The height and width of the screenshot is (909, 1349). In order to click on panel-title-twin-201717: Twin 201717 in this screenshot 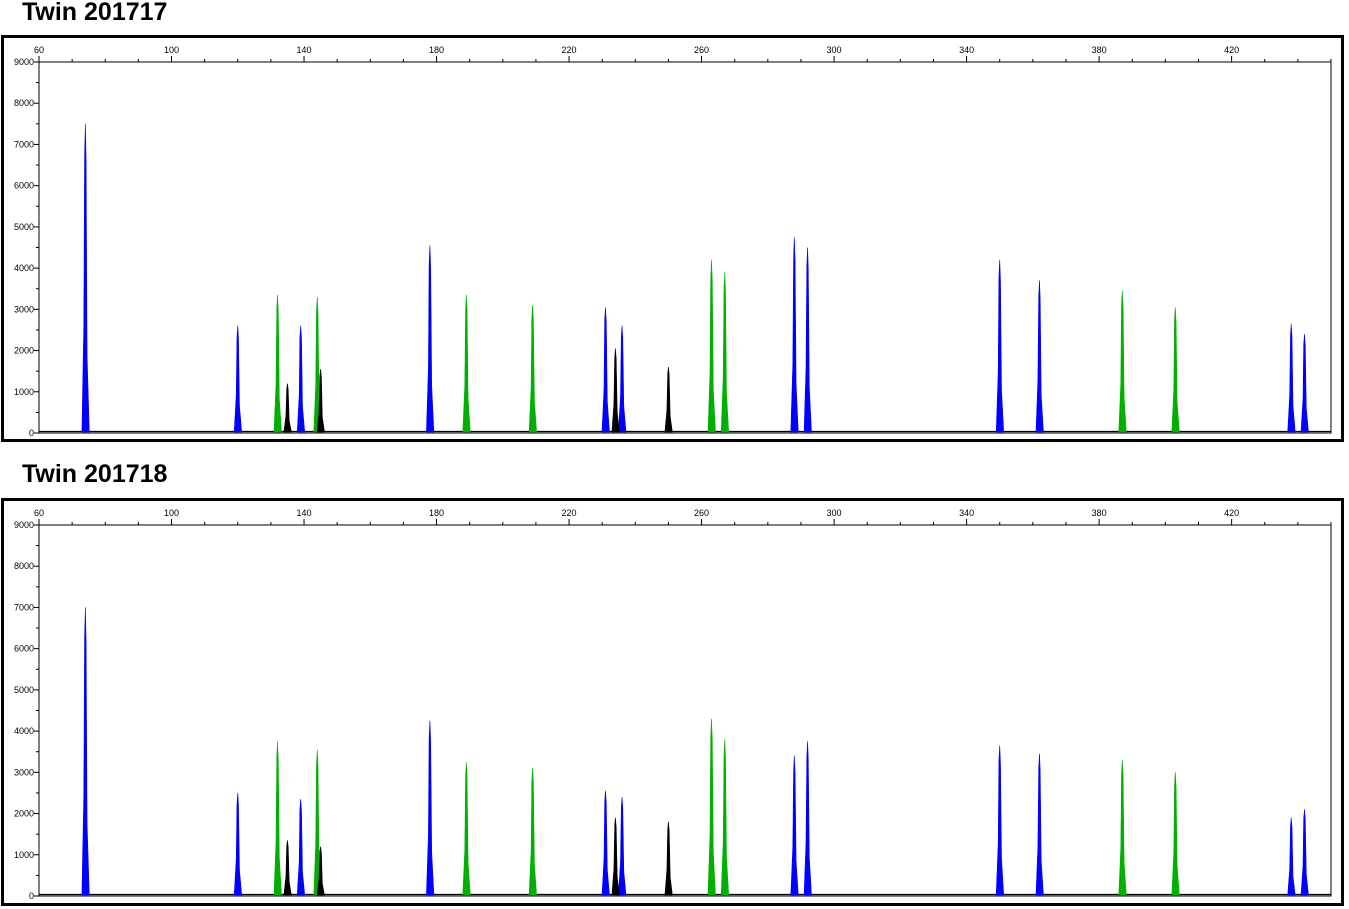, I will do `click(95, 13)`.